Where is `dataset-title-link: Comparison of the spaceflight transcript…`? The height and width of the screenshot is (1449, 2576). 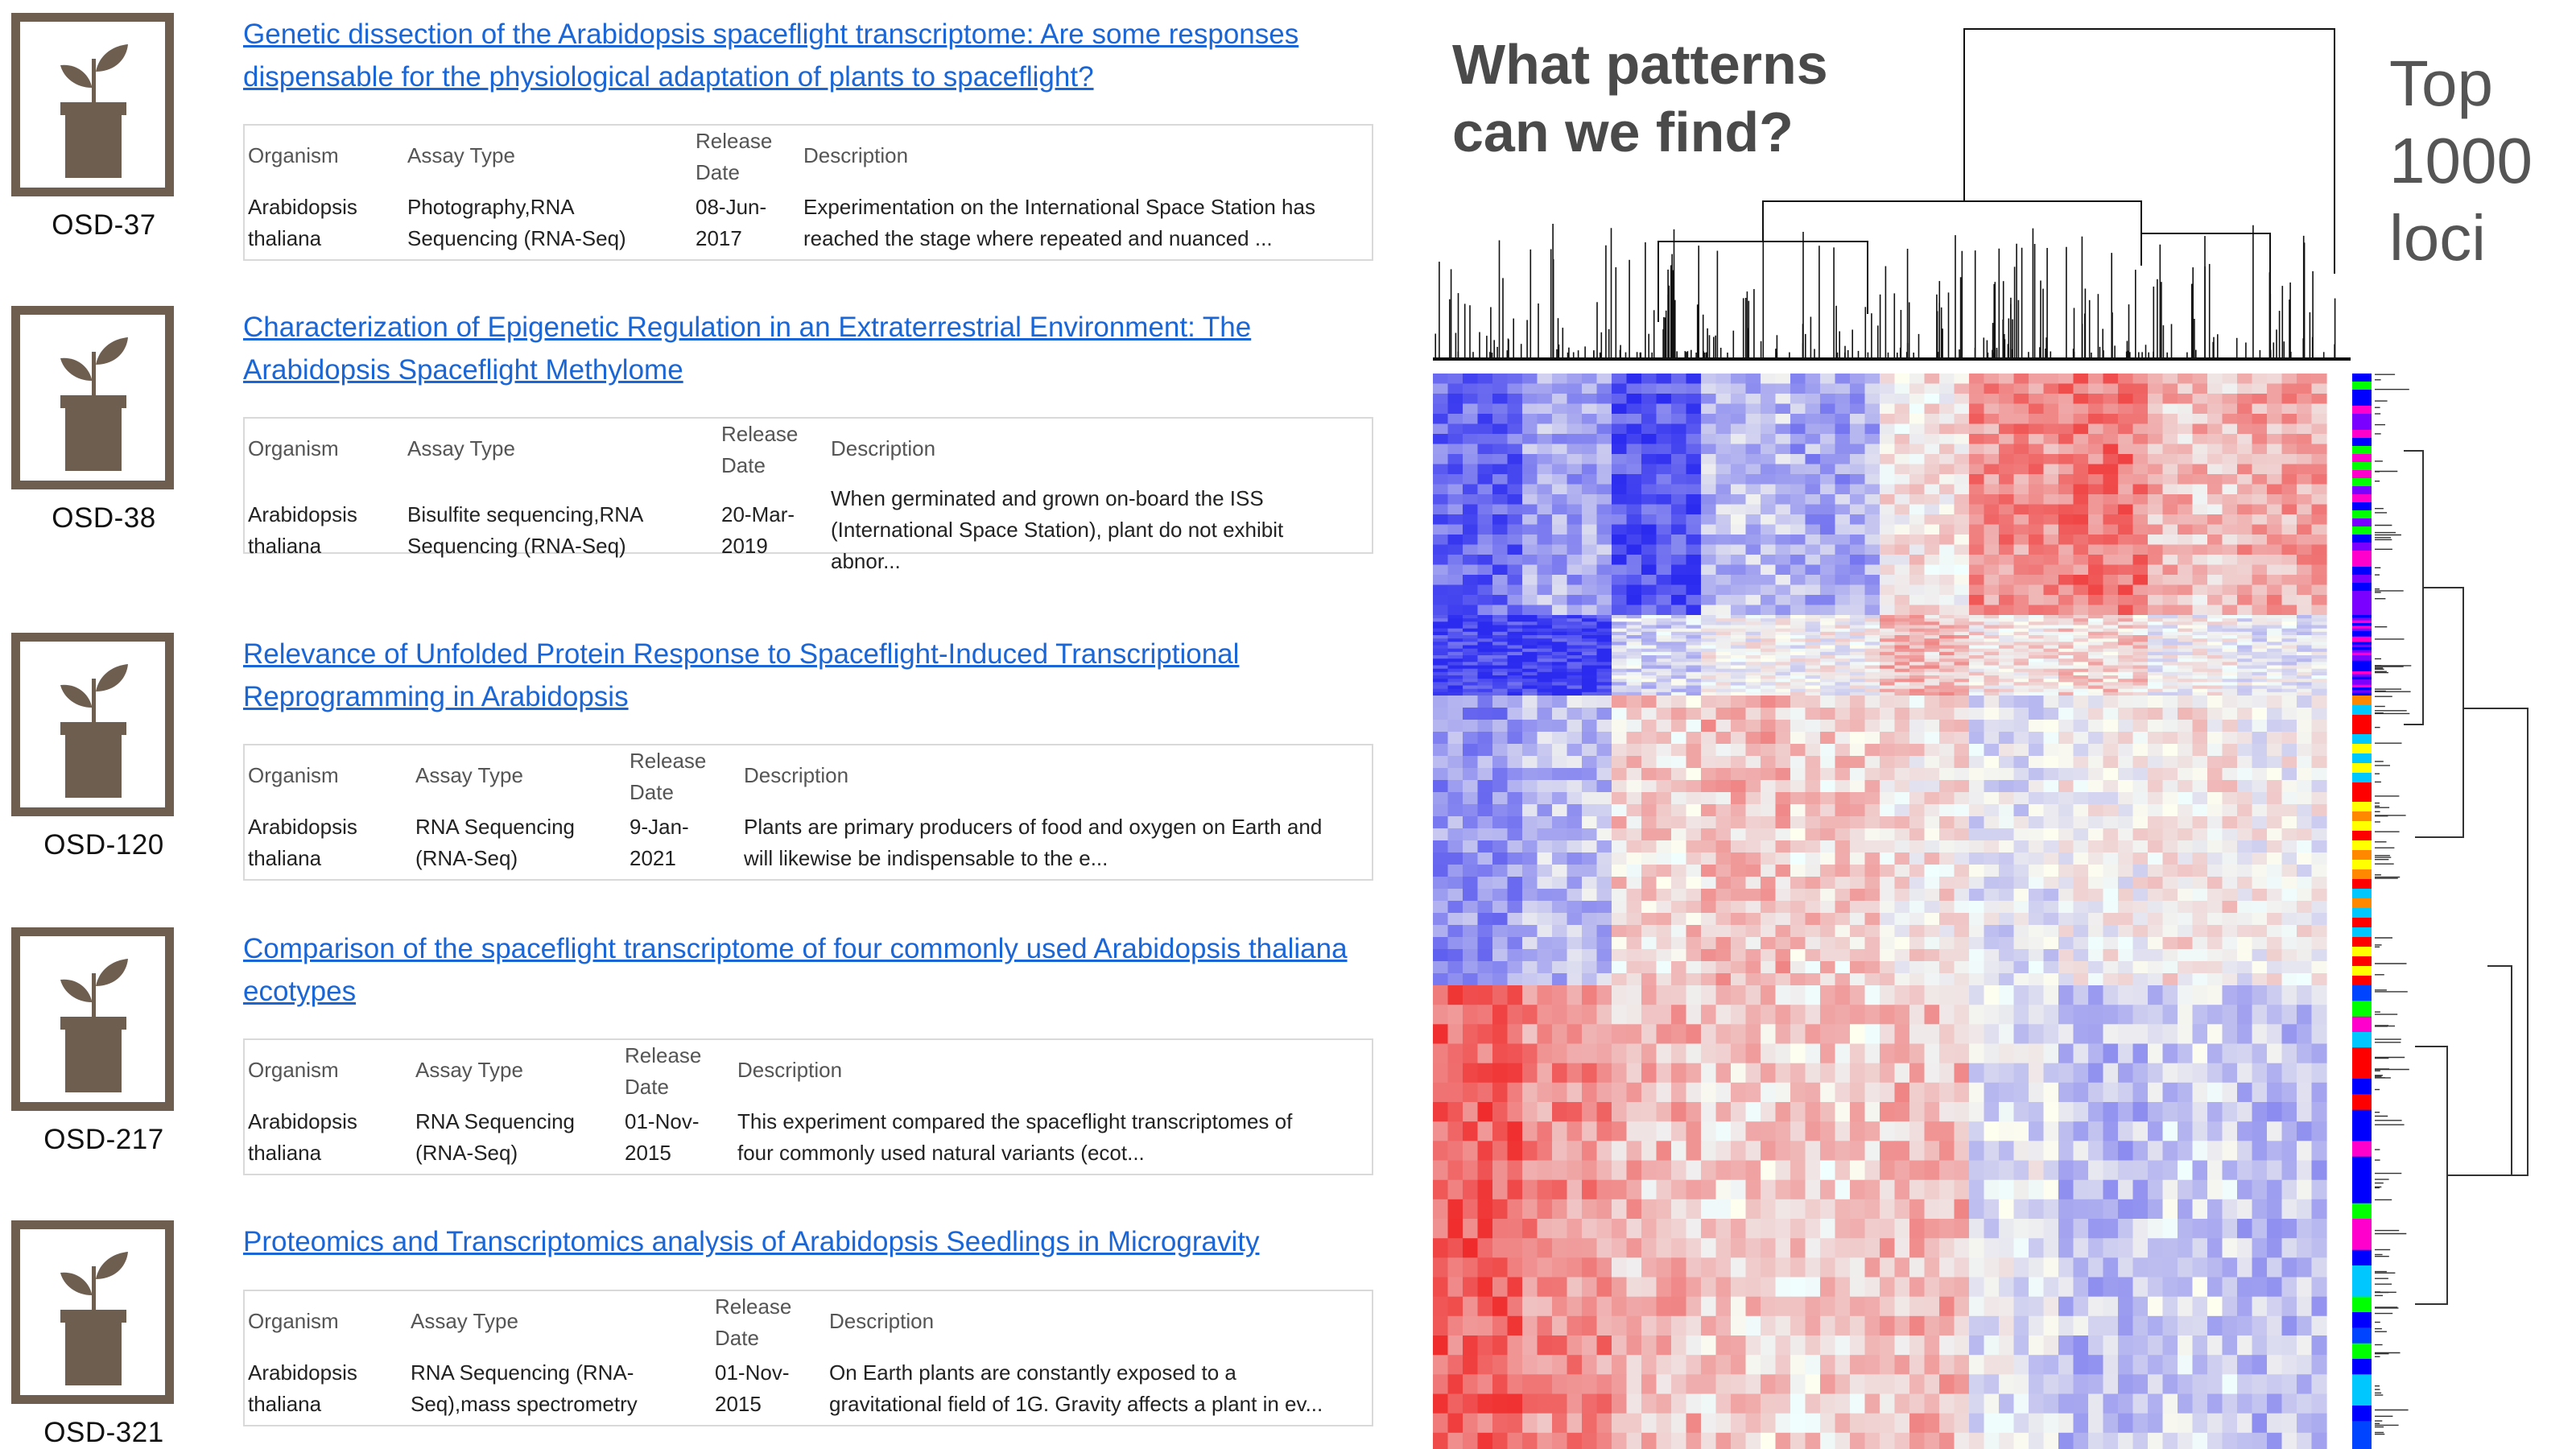 dataset-title-link: Comparison of the spaceflight transcript… is located at coordinates (795, 970).